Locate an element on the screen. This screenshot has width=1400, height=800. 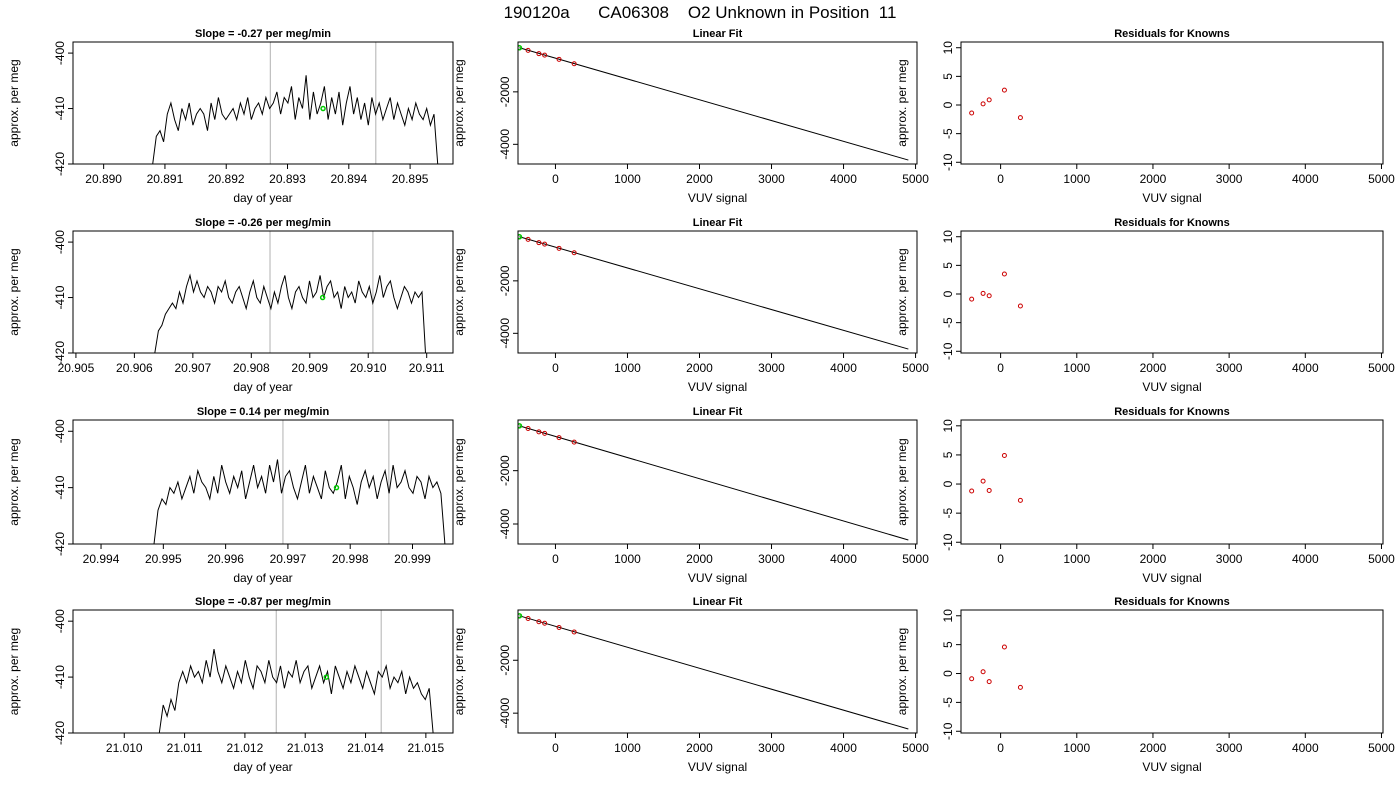
y-tick-label: -4000 is located at coordinates (505, 333).